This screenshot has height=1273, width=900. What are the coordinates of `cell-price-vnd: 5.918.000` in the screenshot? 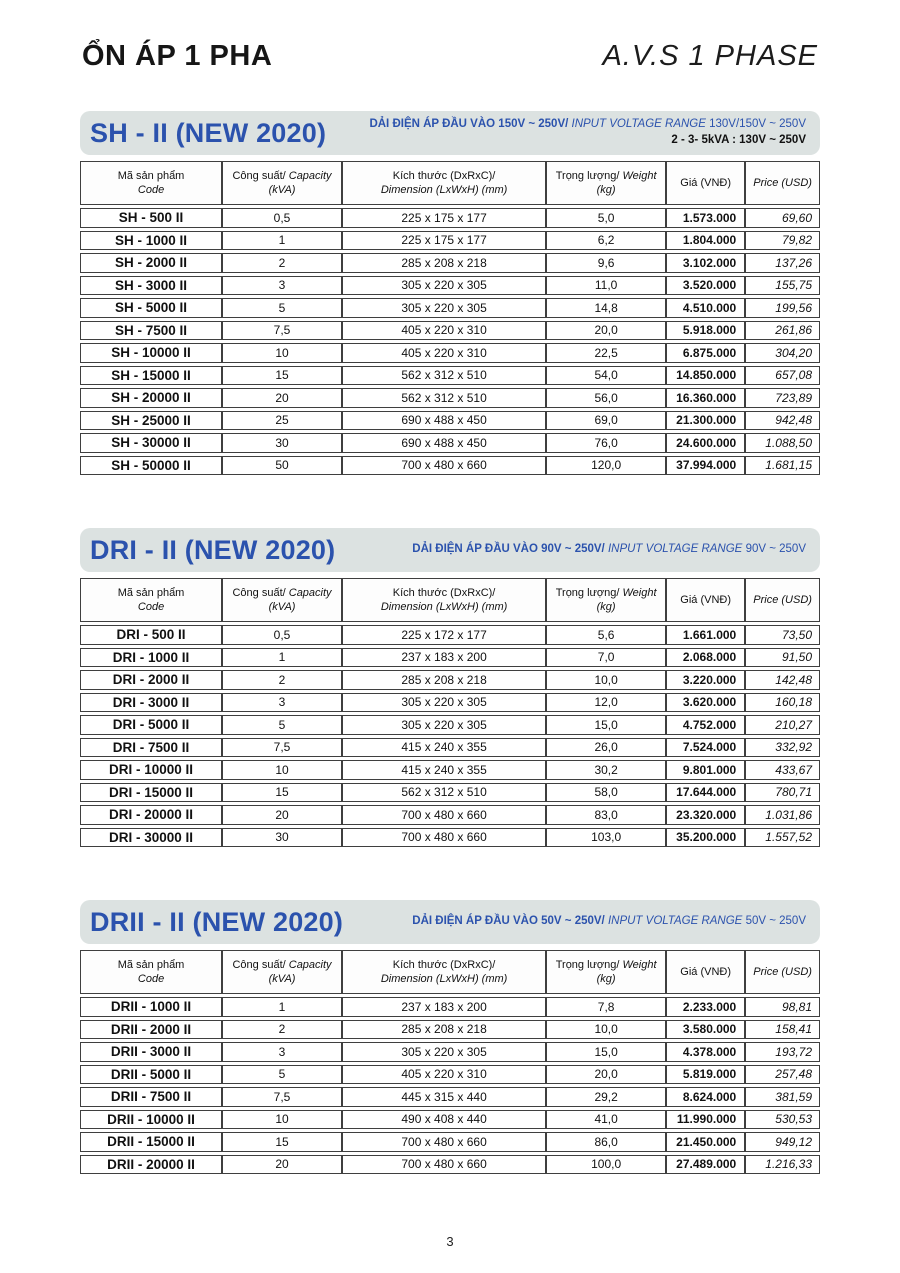 It's located at (706, 330).